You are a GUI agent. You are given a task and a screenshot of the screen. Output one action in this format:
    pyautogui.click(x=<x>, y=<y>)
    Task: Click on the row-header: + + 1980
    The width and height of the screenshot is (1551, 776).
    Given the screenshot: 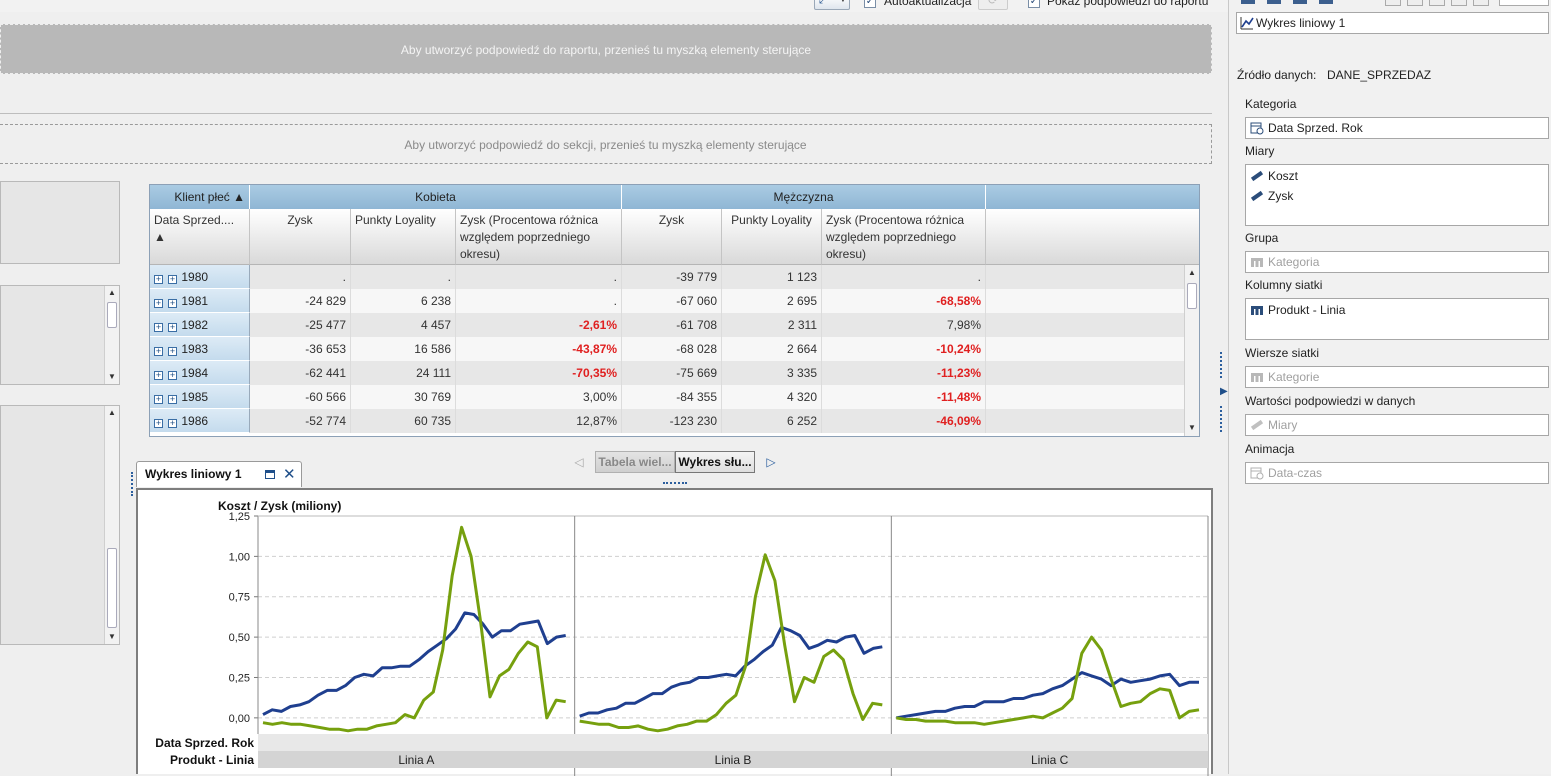 What is the action you would take?
    pyautogui.click(x=200, y=277)
    